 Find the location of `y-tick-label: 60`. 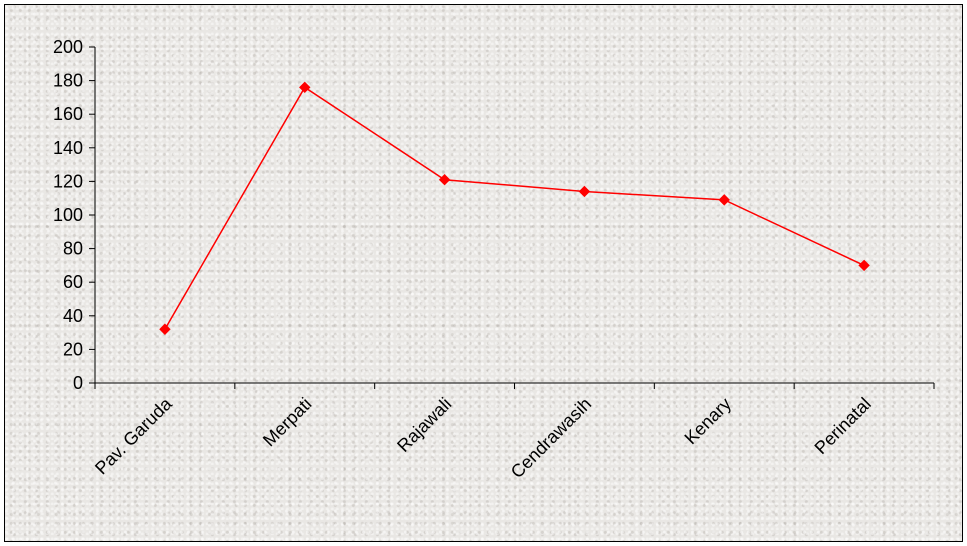

y-tick-label: 60 is located at coordinates (73, 282).